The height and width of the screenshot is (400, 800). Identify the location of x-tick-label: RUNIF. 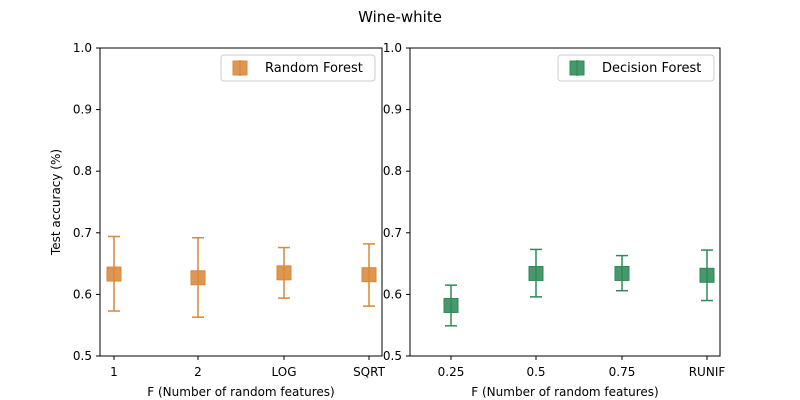
(707, 372).